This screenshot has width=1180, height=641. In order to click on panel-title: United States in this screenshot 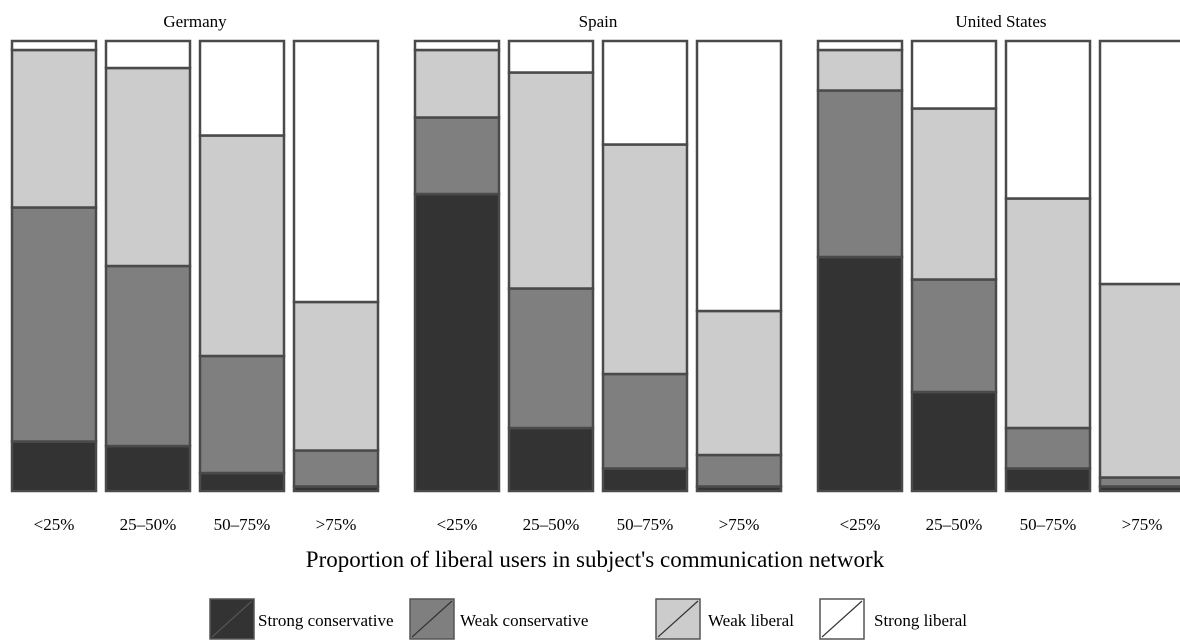, I will do `click(1000, 21)`.